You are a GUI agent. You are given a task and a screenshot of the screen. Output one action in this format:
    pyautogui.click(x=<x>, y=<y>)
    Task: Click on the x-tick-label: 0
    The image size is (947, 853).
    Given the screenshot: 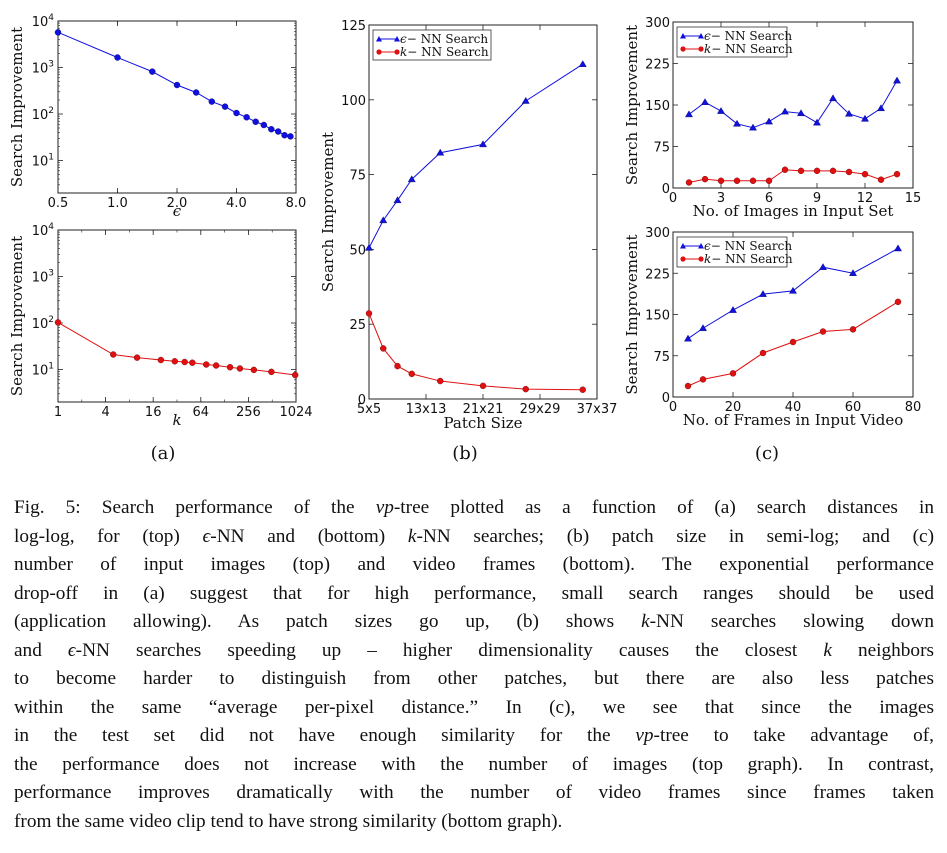 What is the action you would take?
    pyautogui.click(x=673, y=198)
    